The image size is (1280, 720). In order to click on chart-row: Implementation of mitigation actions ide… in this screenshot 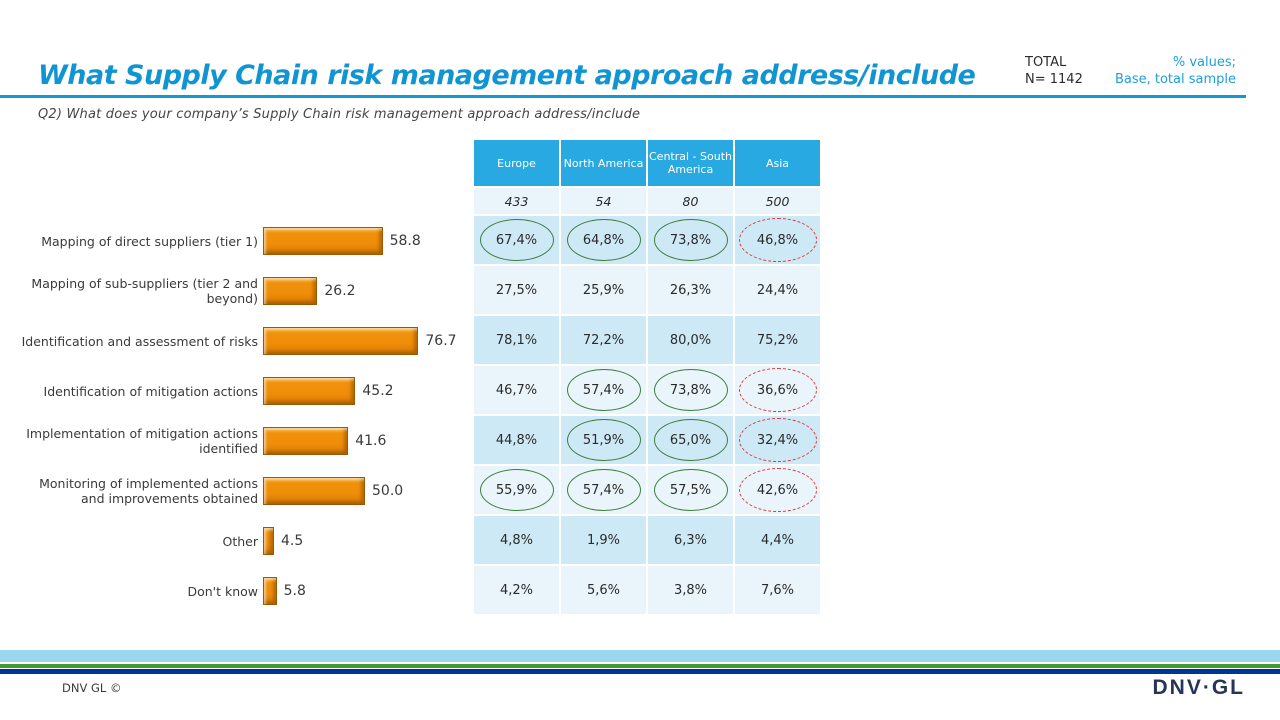, I will do `click(235, 441)`.